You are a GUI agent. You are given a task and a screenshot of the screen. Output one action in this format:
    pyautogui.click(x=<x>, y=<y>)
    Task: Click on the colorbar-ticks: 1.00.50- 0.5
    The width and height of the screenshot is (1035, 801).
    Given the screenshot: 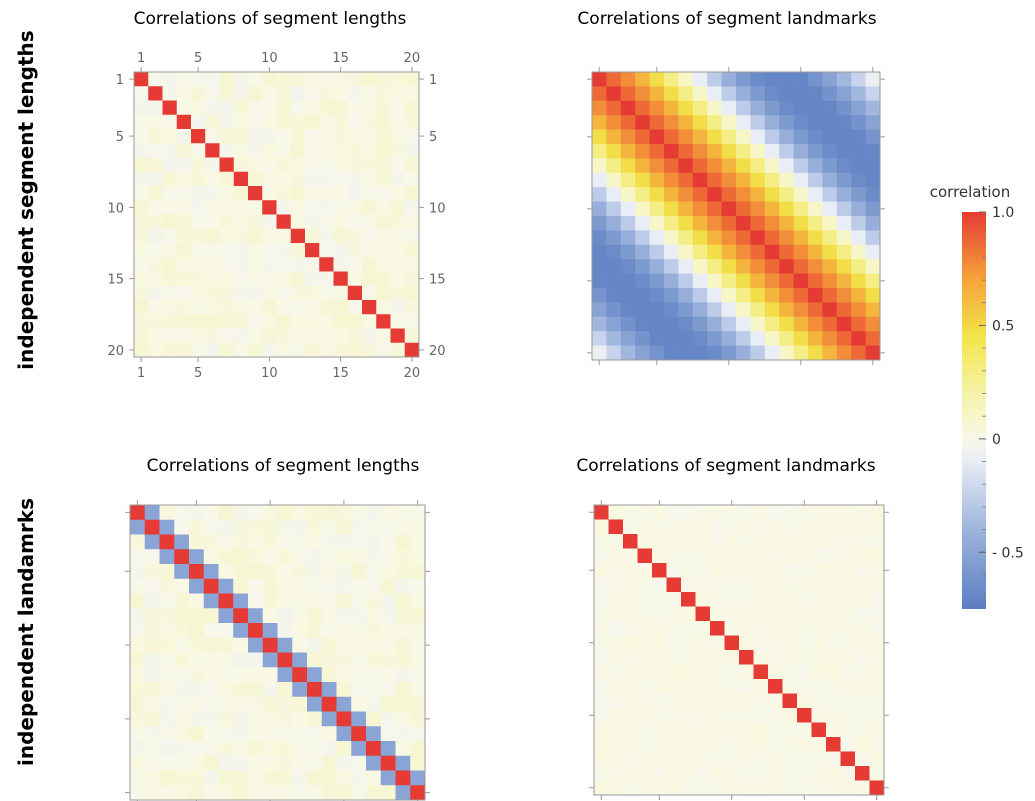 What is the action you would take?
    pyautogui.click(x=1001, y=402)
    